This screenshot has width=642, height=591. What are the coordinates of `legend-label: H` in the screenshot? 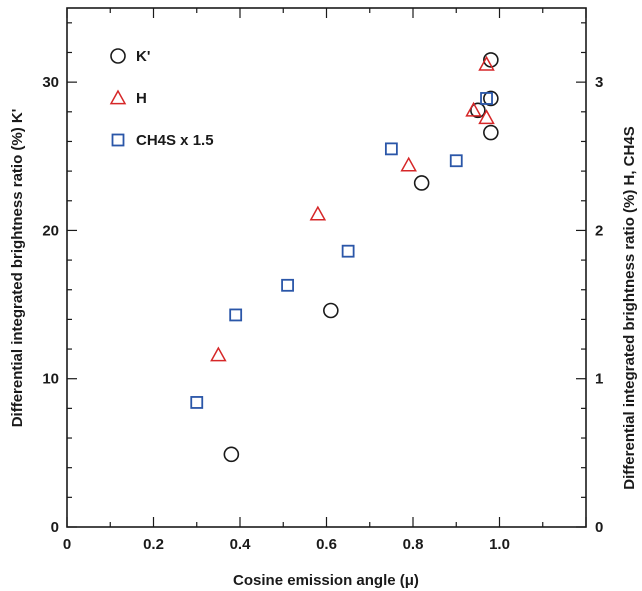 It's located at (141, 98).